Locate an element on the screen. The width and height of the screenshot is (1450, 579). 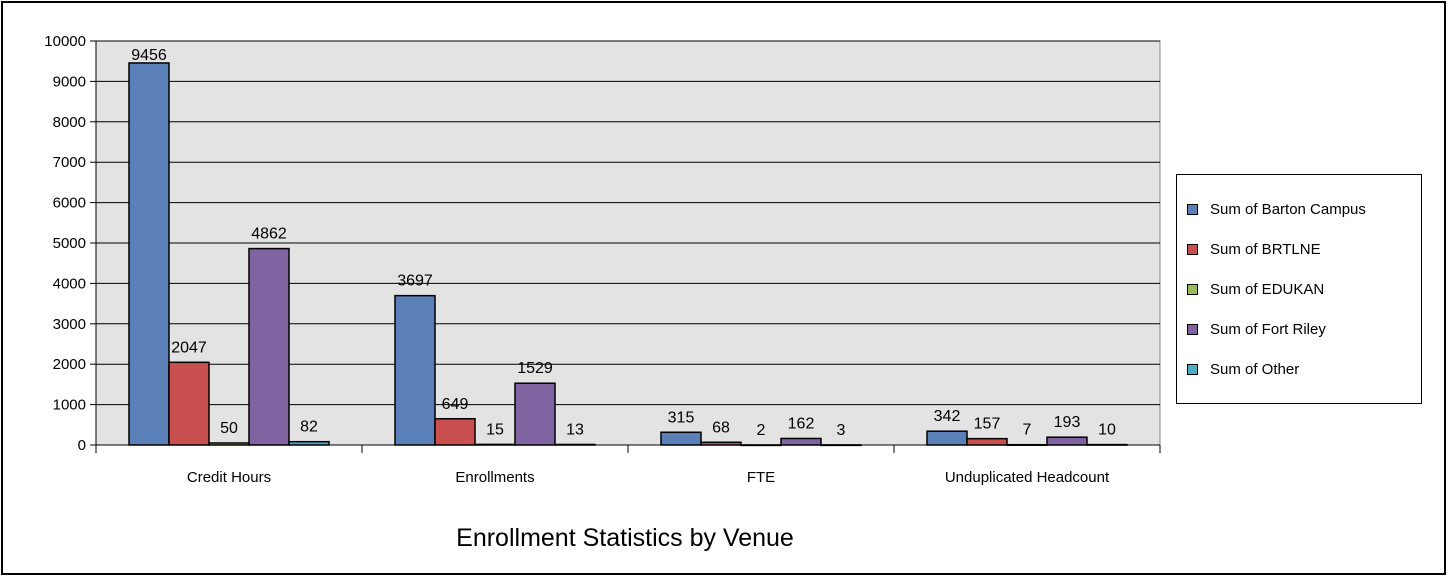
data-label: 82 is located at coordinates (309, 427).